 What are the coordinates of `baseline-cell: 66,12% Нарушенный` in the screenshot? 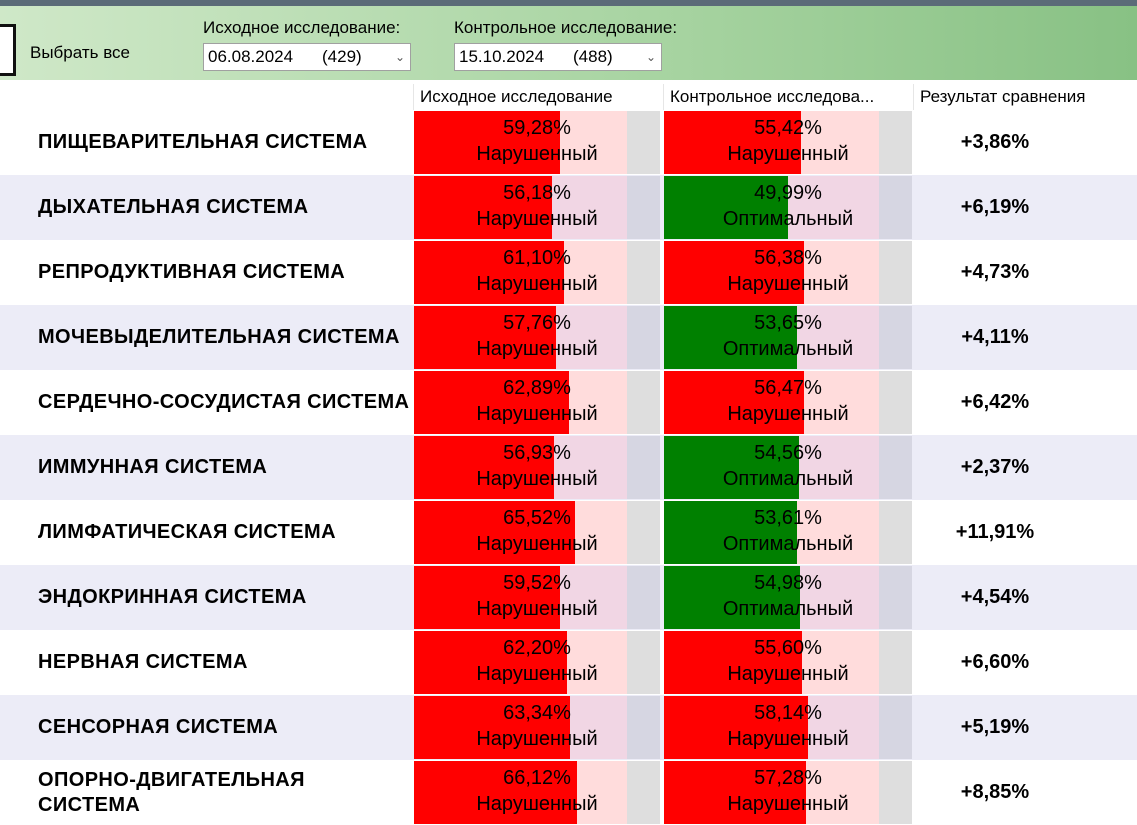 It's located at (537, 792).